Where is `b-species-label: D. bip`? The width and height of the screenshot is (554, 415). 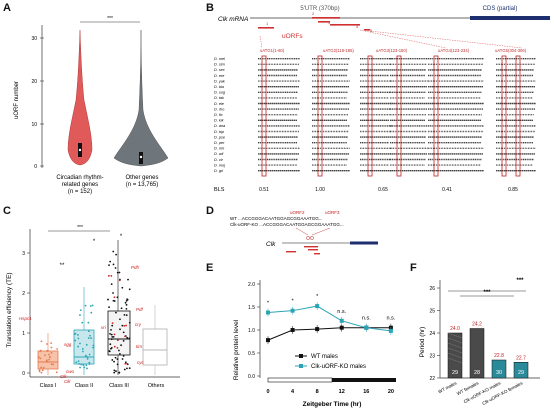
b-species-label: D. bip is located at coordinates (219, 132).